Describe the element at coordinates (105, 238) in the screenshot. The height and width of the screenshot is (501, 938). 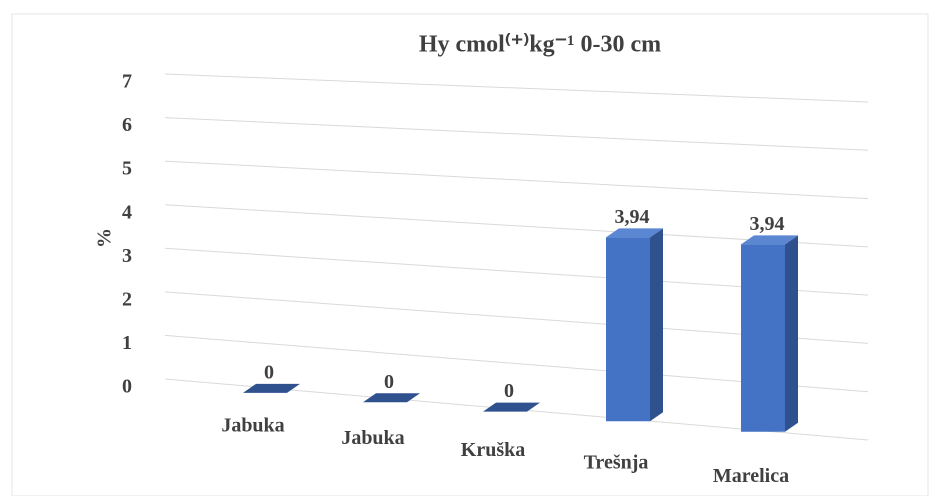
I see `y-axis-label: %` at that location.